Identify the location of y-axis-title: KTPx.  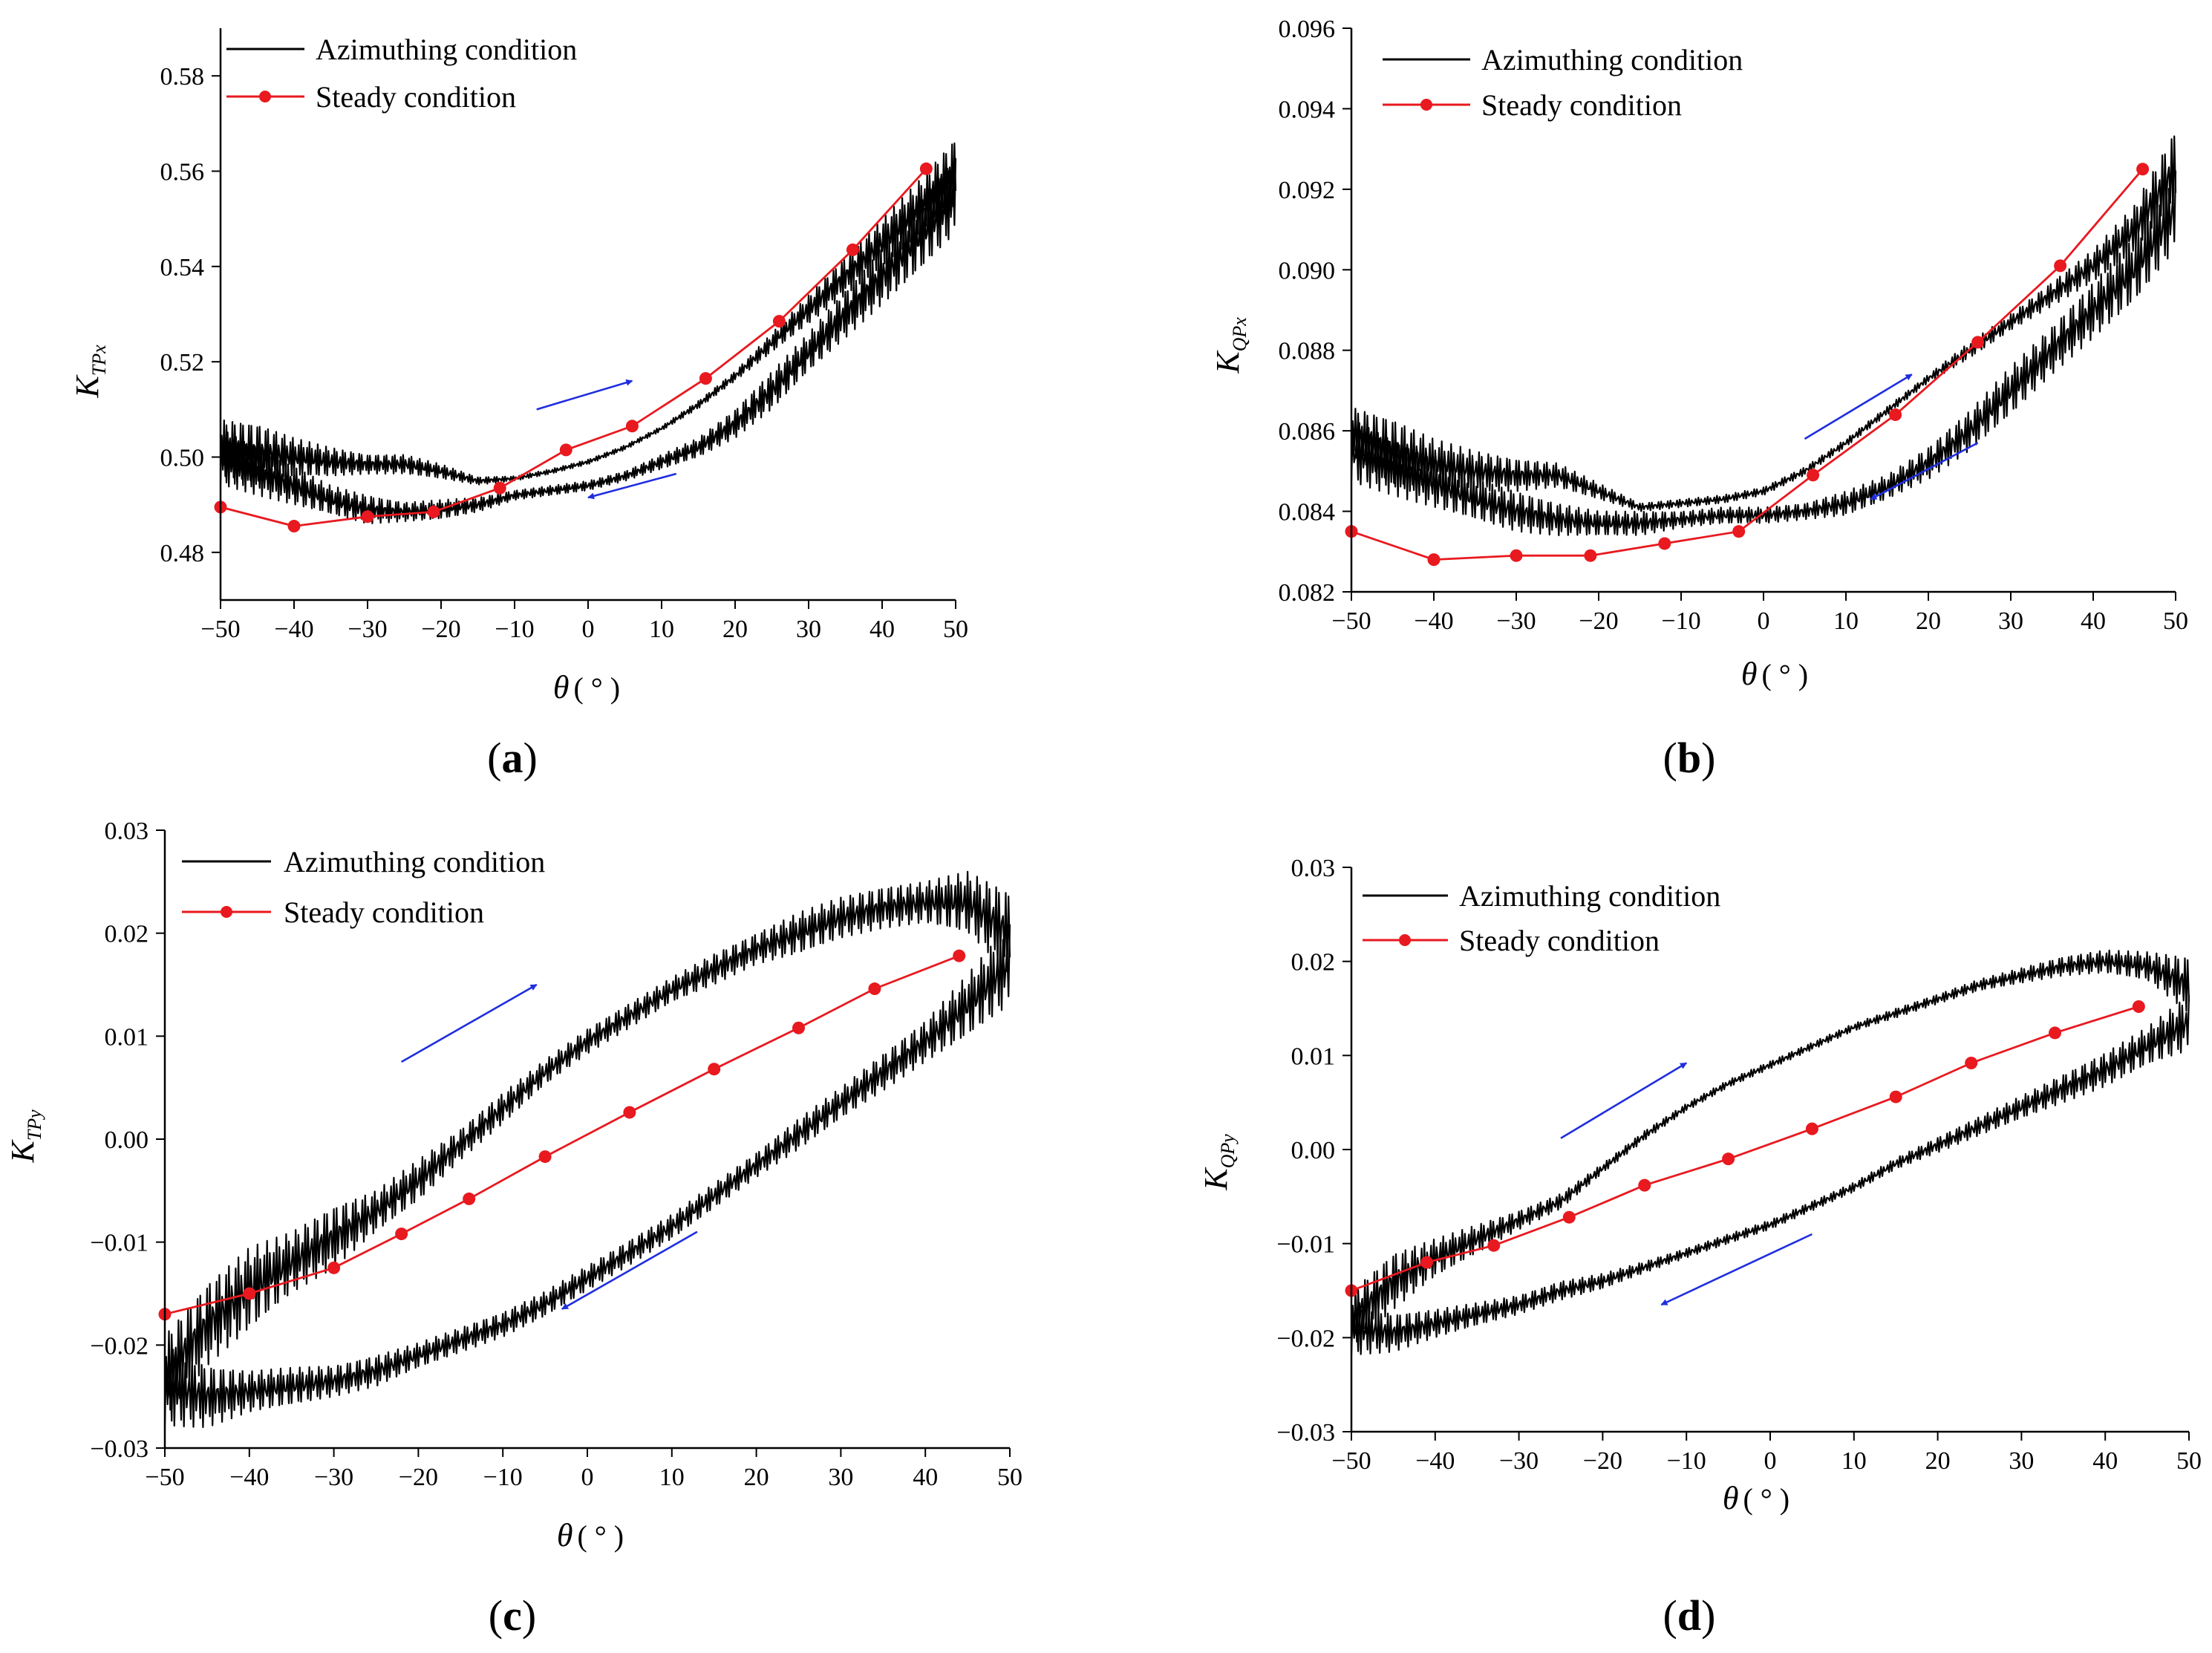
(90, 372).